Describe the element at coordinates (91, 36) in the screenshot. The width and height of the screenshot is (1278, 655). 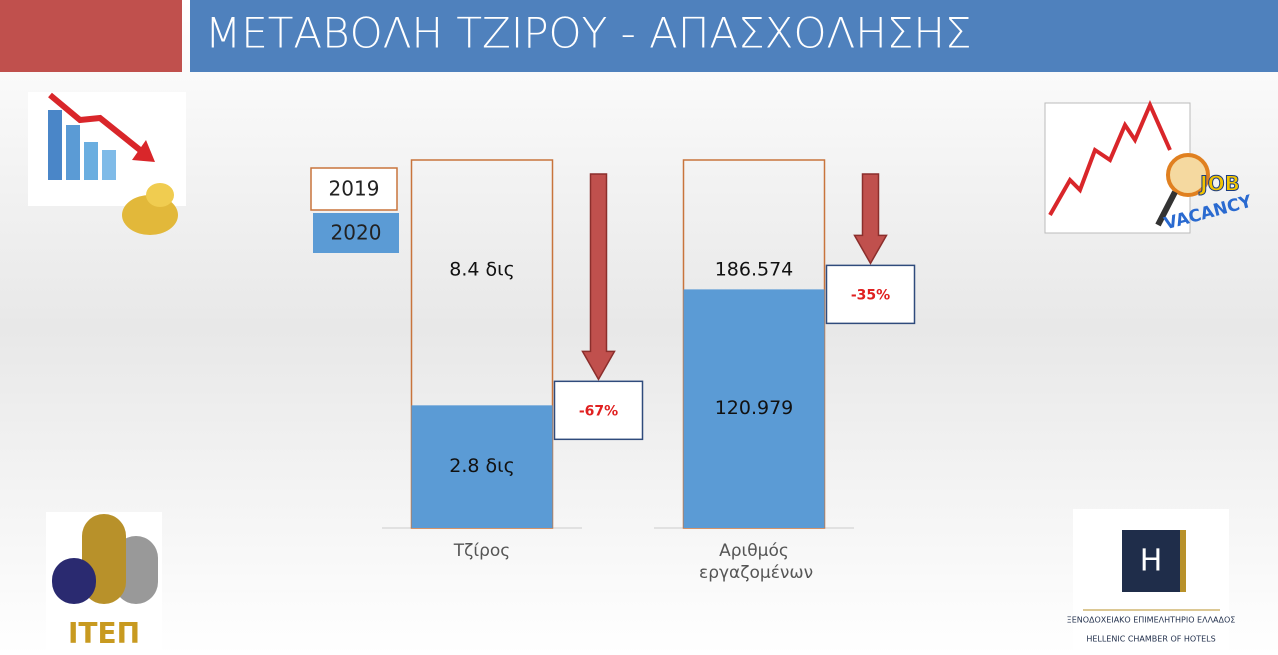
I see `header-accent` at that location.